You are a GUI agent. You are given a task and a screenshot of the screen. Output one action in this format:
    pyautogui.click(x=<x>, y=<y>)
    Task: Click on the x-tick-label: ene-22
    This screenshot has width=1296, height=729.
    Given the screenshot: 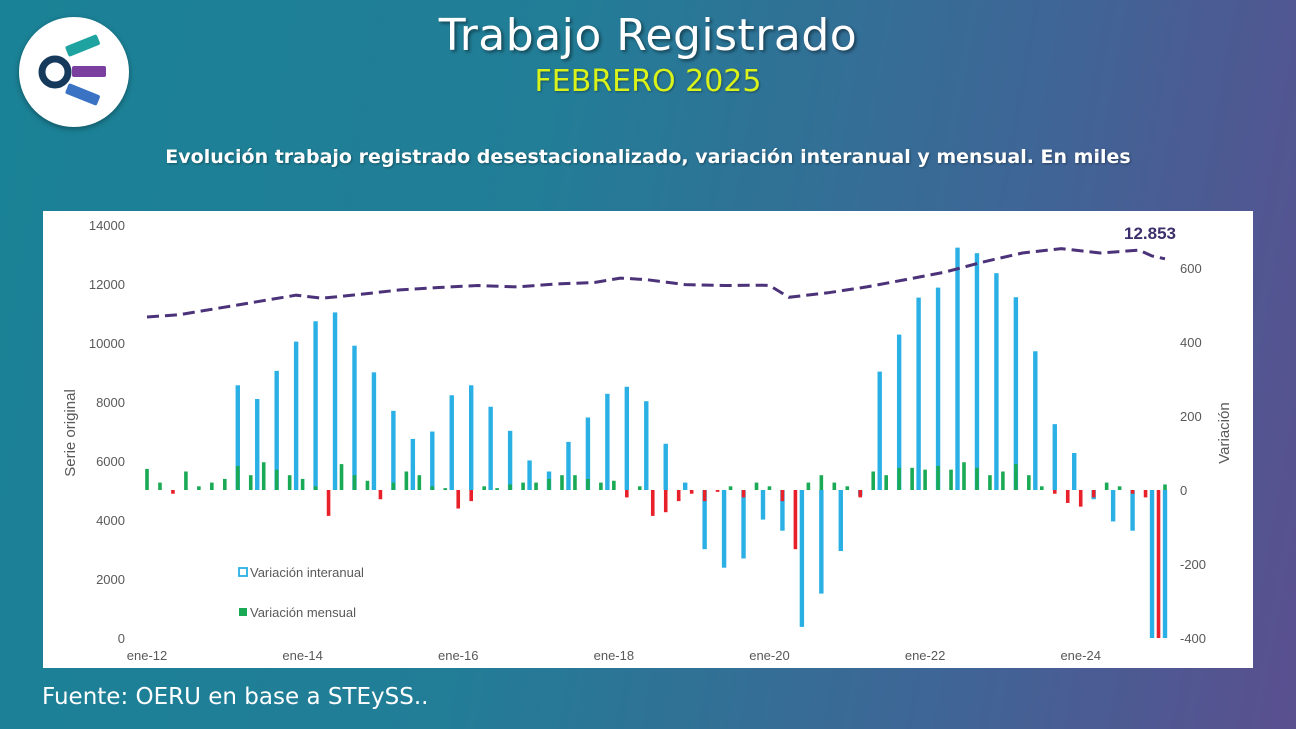 What is the action you would take?
    pyautogui.click(x=925, y=655)
    